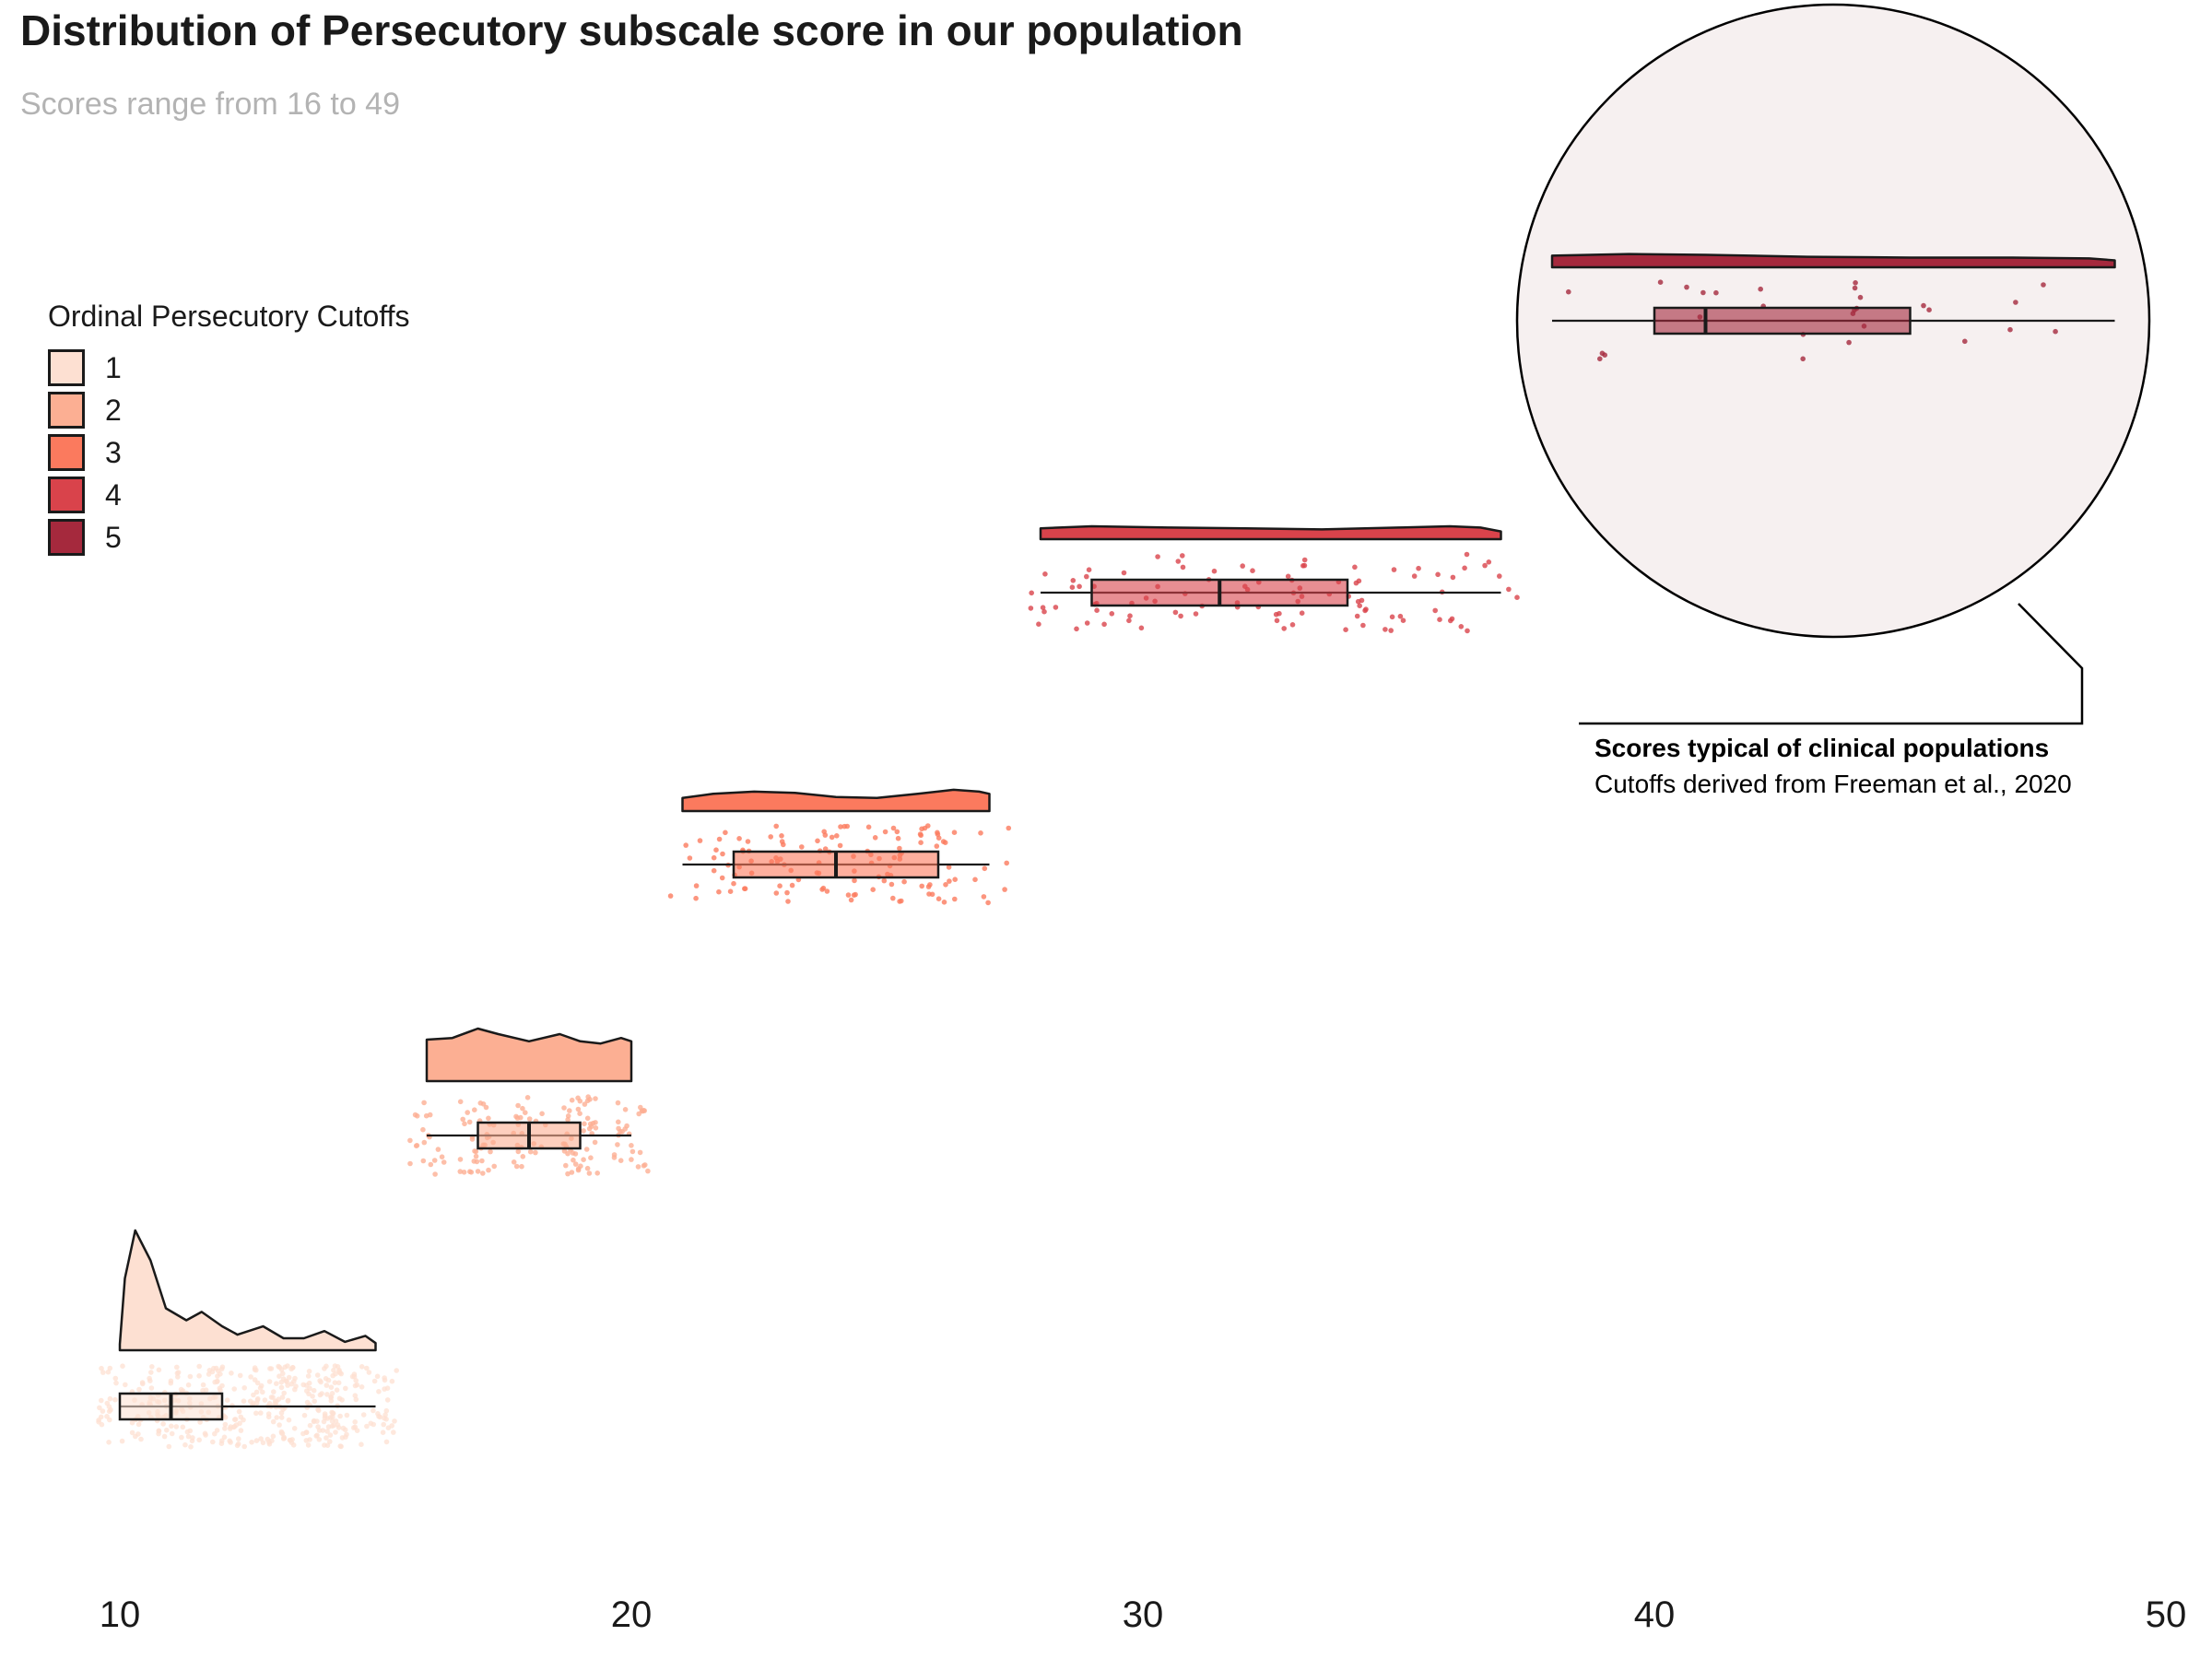 The image size is (2212, 1659). I want to click on legend-item: 3, so click(228, 452).